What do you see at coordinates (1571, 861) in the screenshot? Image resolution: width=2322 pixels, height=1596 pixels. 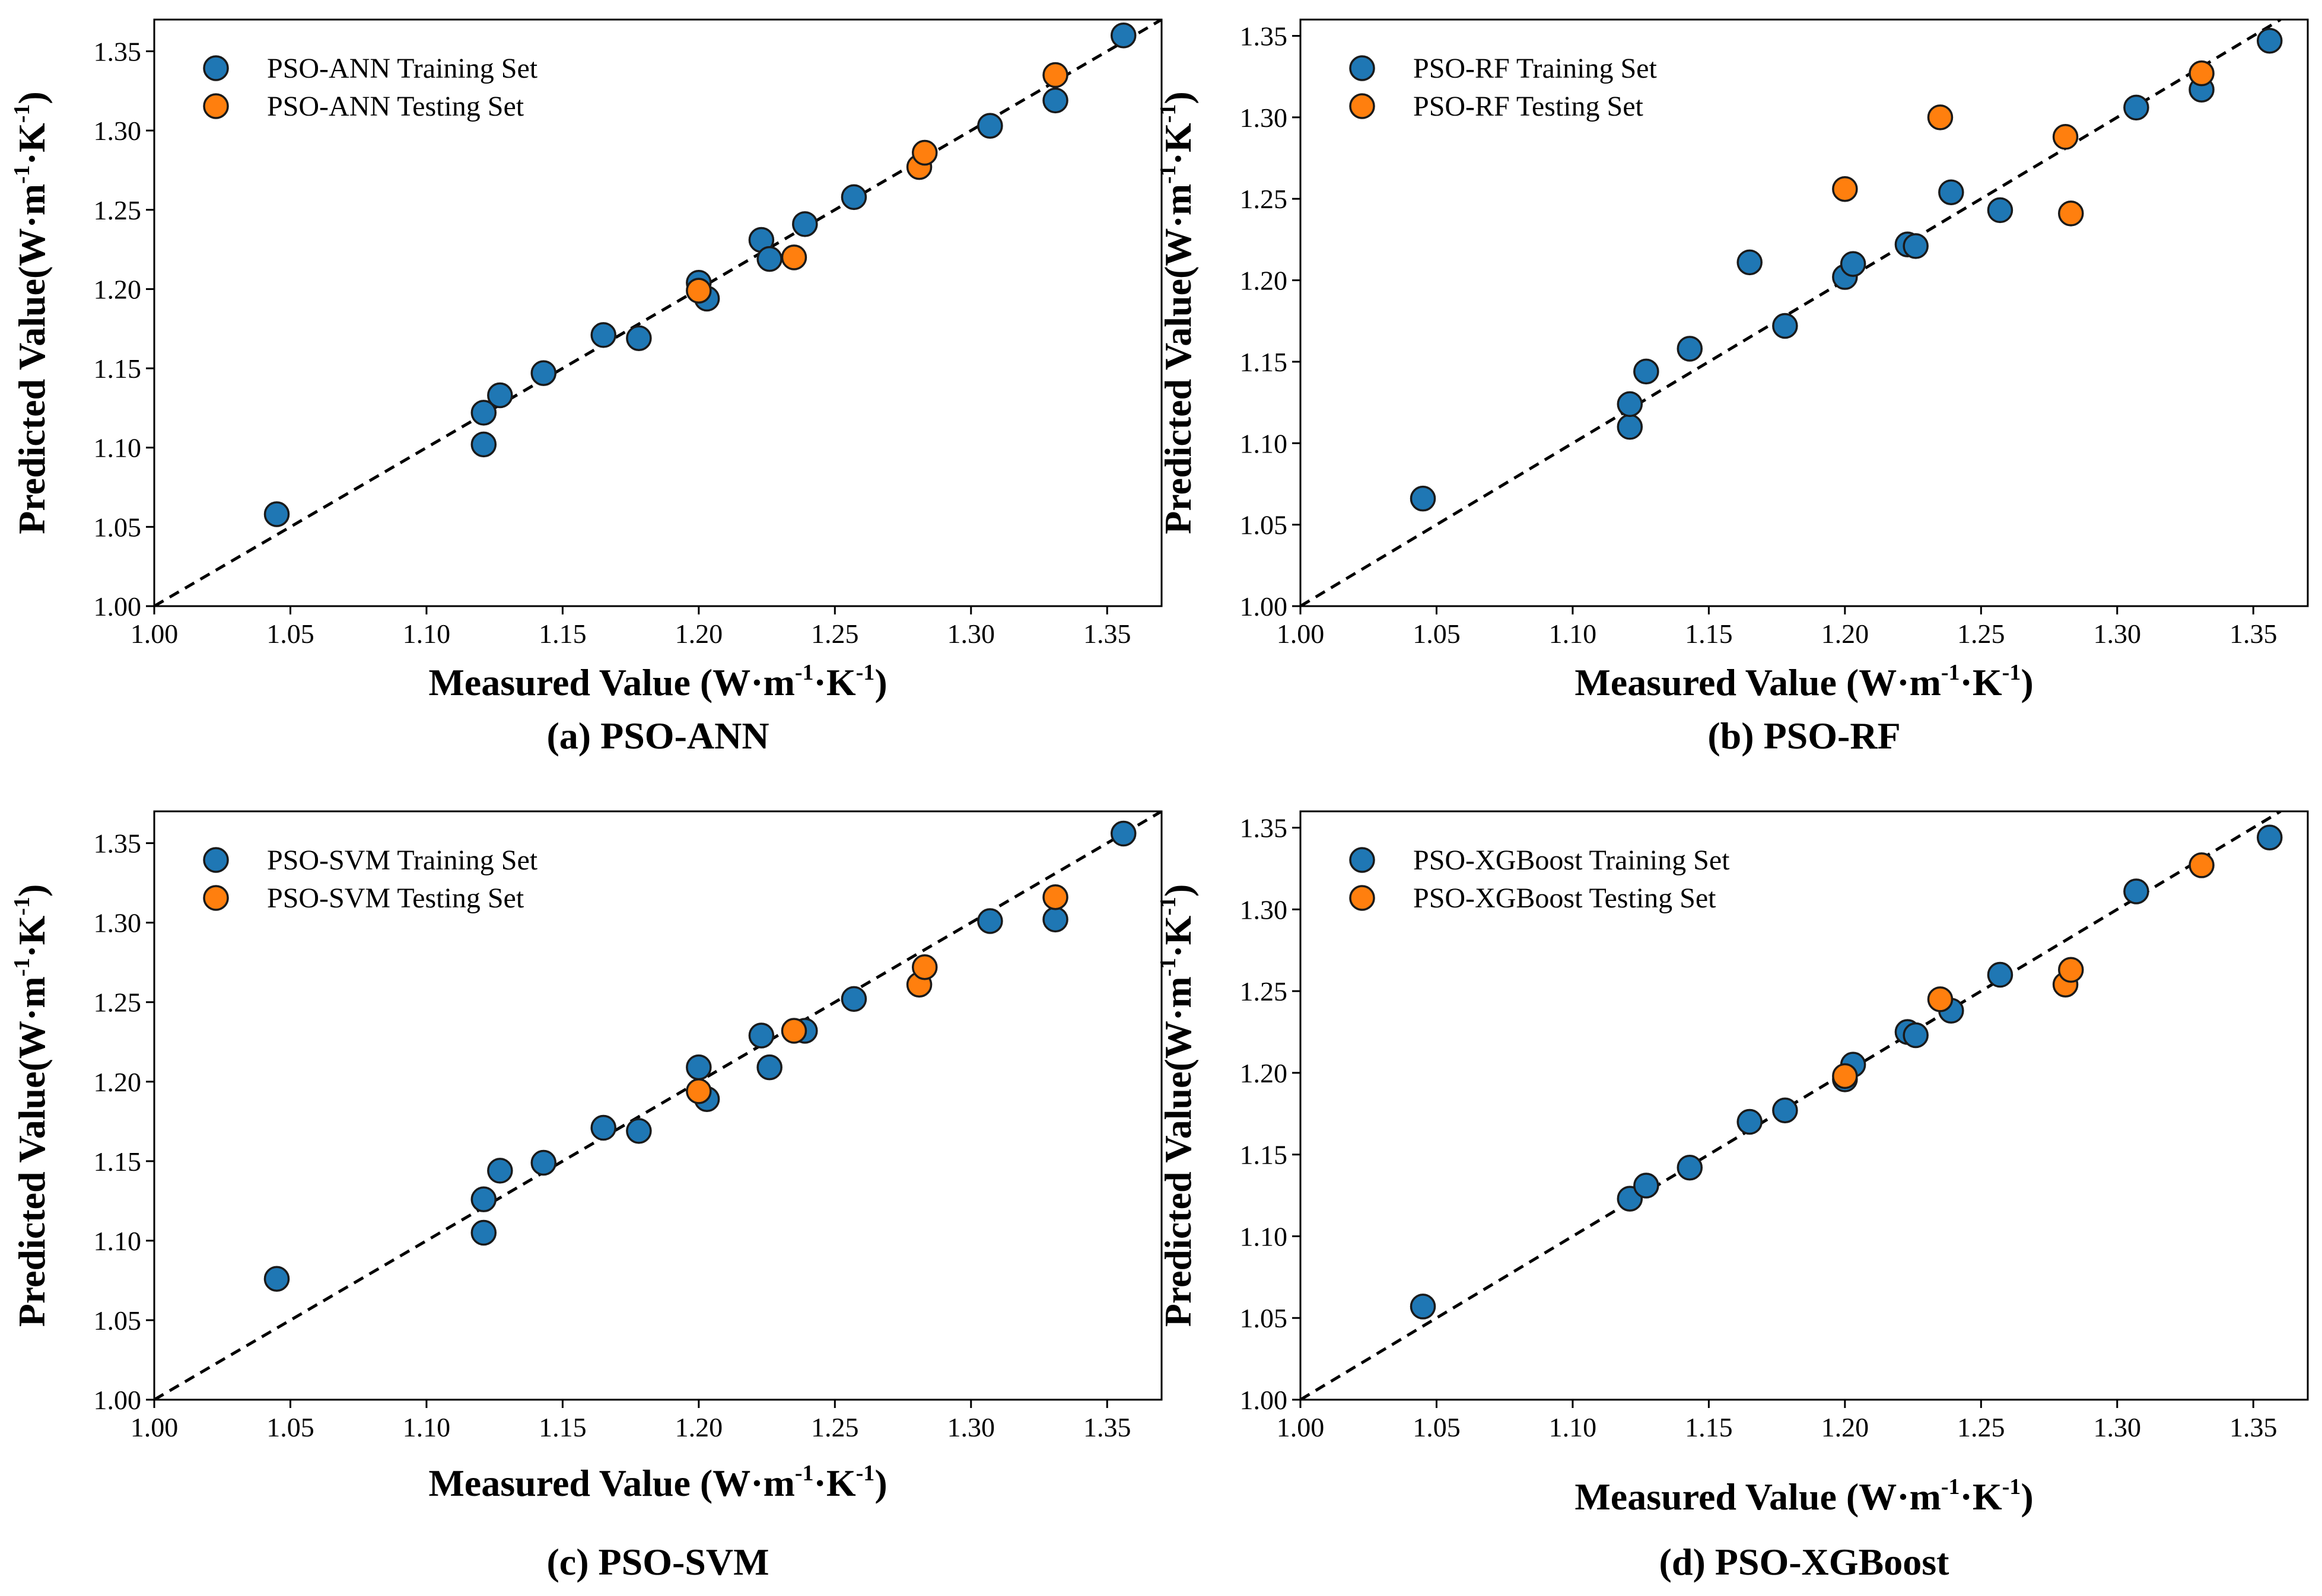 I see `legend-label: PSO-XGBoost Training Set` at bounding box center [1571, 861].